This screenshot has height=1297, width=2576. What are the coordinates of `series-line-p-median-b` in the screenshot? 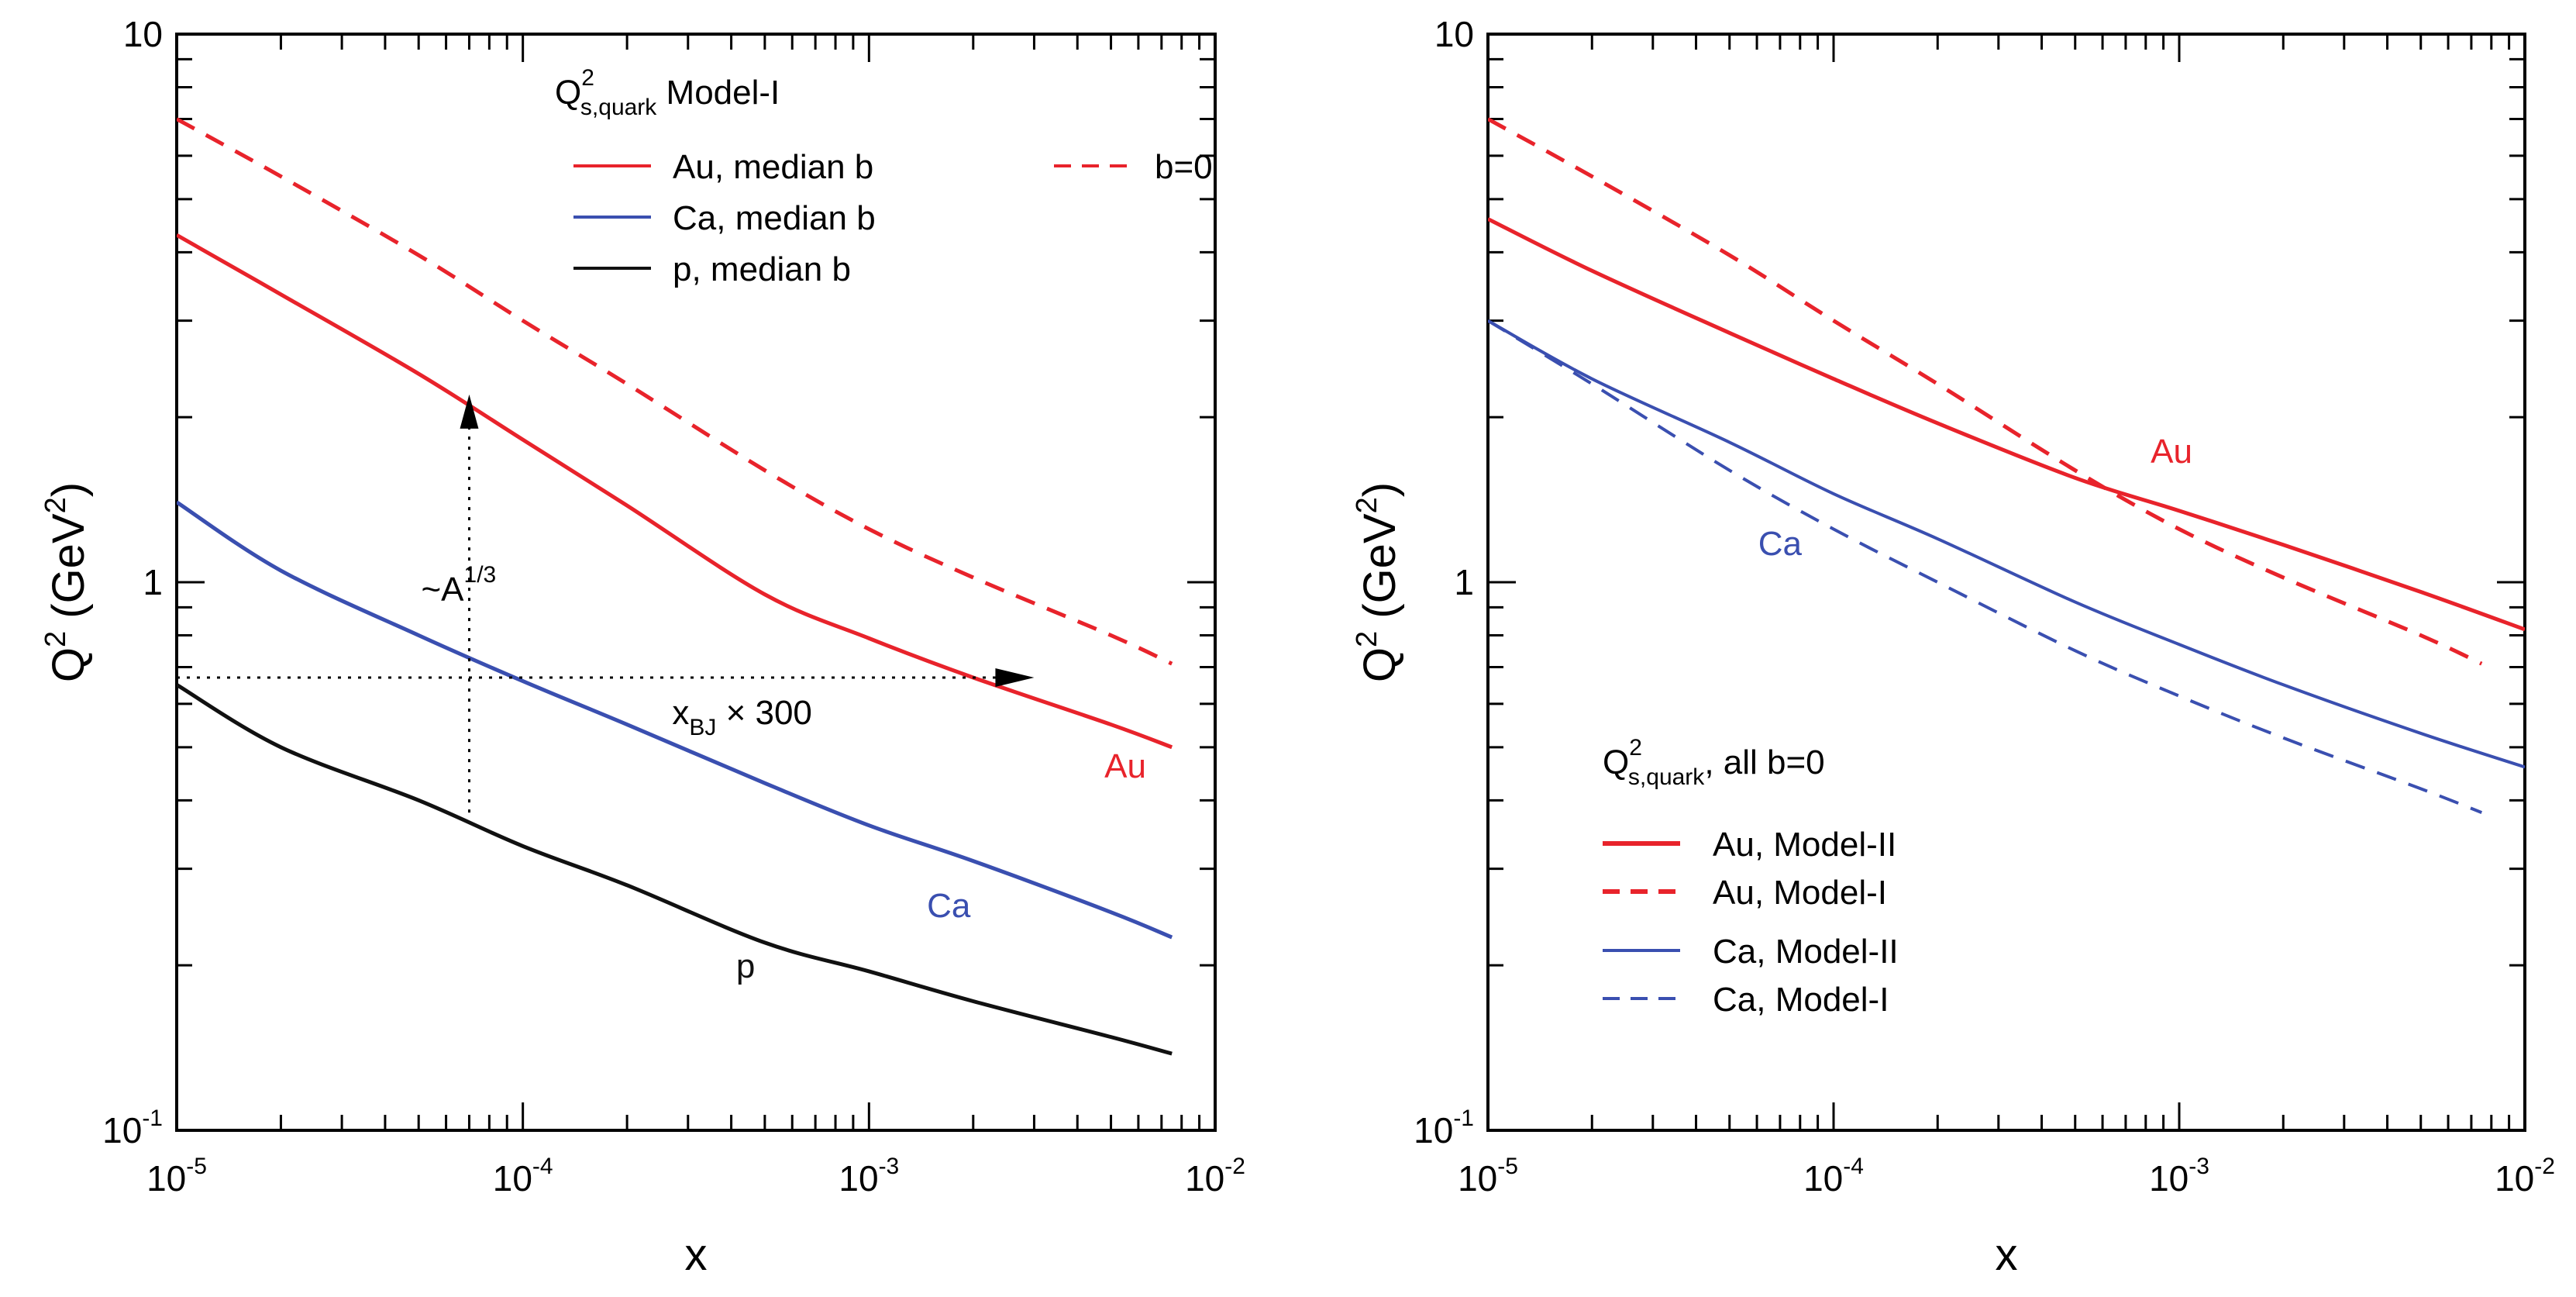 It's located at (675, 869).